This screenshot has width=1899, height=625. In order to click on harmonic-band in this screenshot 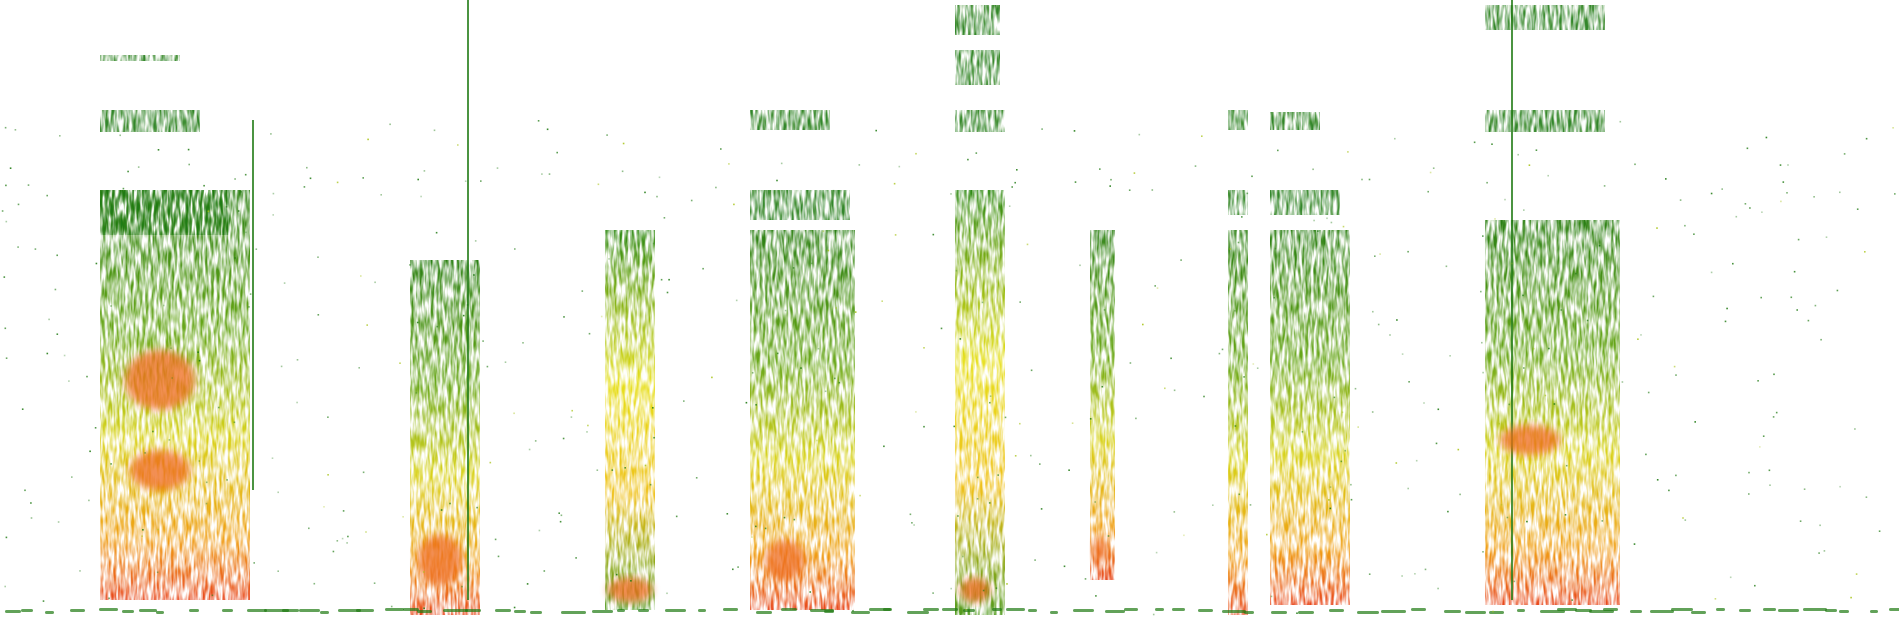, I will do `click(800, 205)`.